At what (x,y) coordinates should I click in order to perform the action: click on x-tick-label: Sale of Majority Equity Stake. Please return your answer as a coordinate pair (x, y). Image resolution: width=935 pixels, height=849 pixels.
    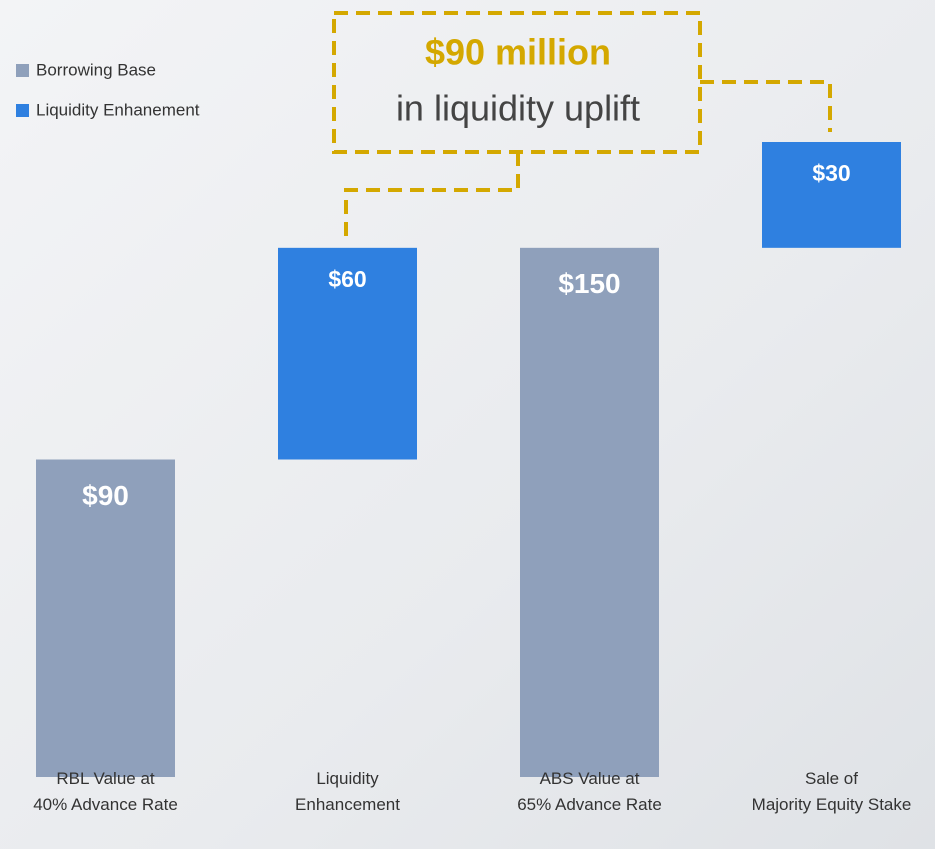
    Looking at the image, I should click on (832, 791).